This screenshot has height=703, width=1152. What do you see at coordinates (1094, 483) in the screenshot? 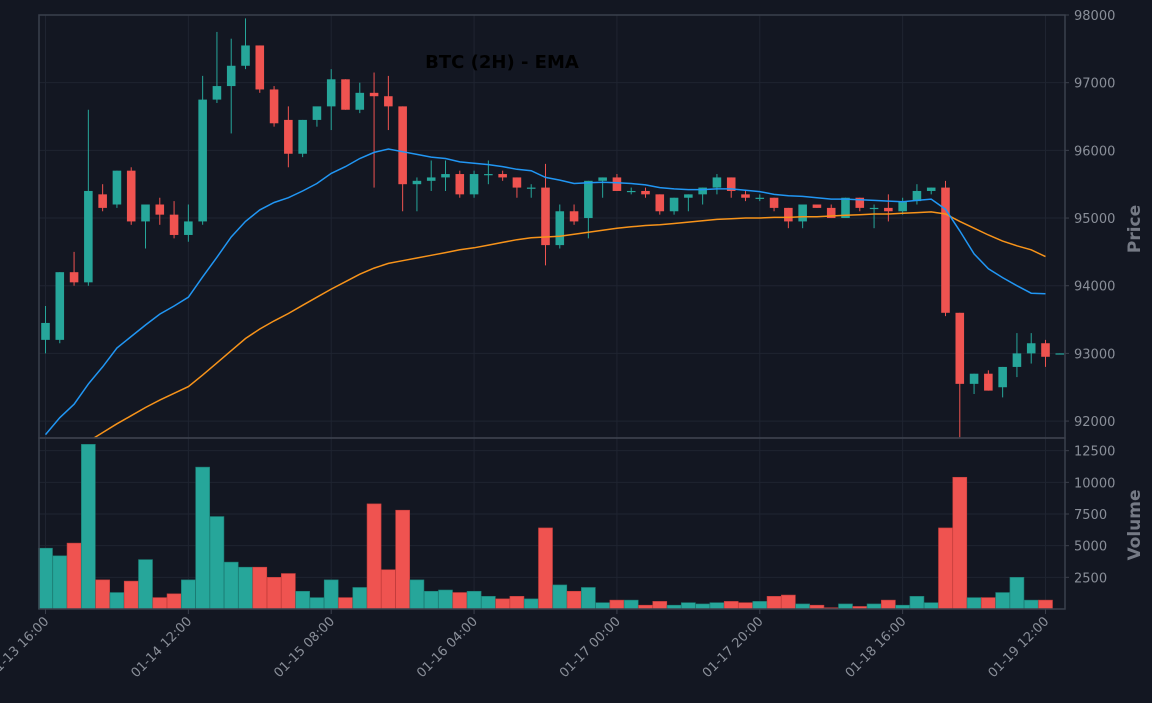
I see `volume-tick-label: 10000` at bounding box center [1094, 483].